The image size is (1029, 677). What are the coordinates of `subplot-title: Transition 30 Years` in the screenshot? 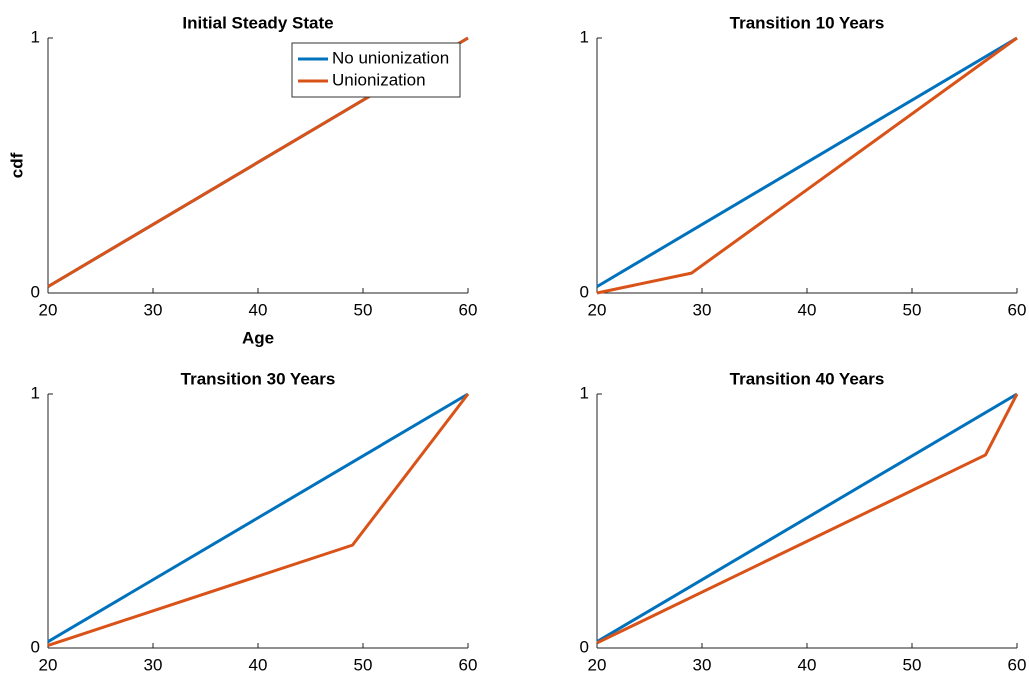 It's located at (258, 378).